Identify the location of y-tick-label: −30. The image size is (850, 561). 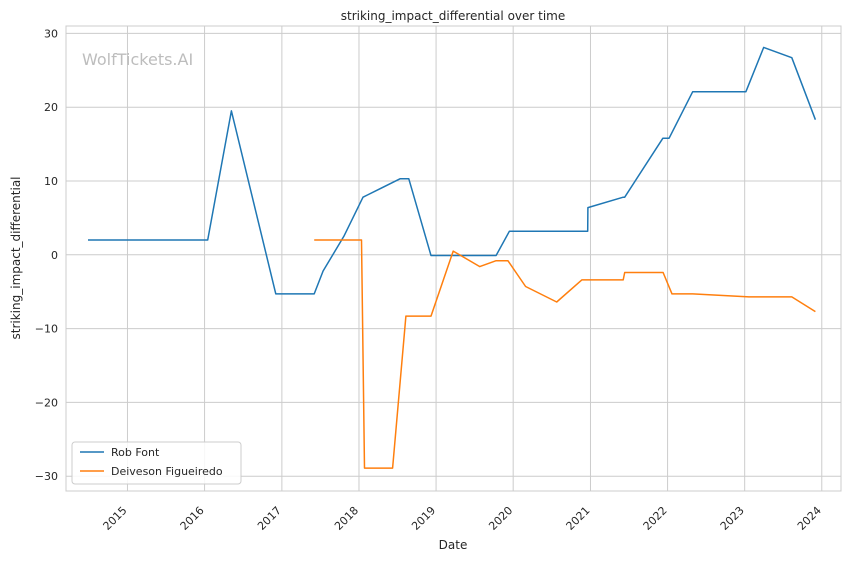
(46, 476).